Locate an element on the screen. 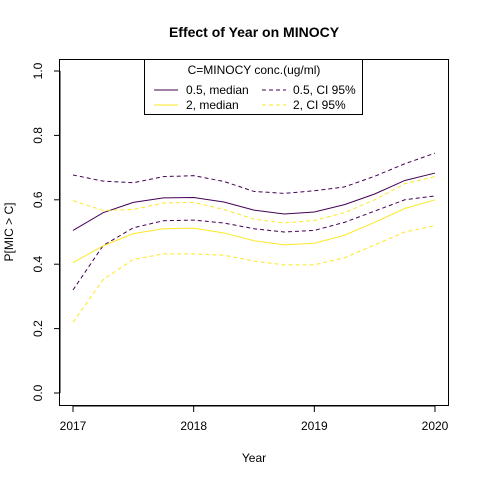  legend-entry-0-5-median: 0.5, median is located at coordinates (217, 90).